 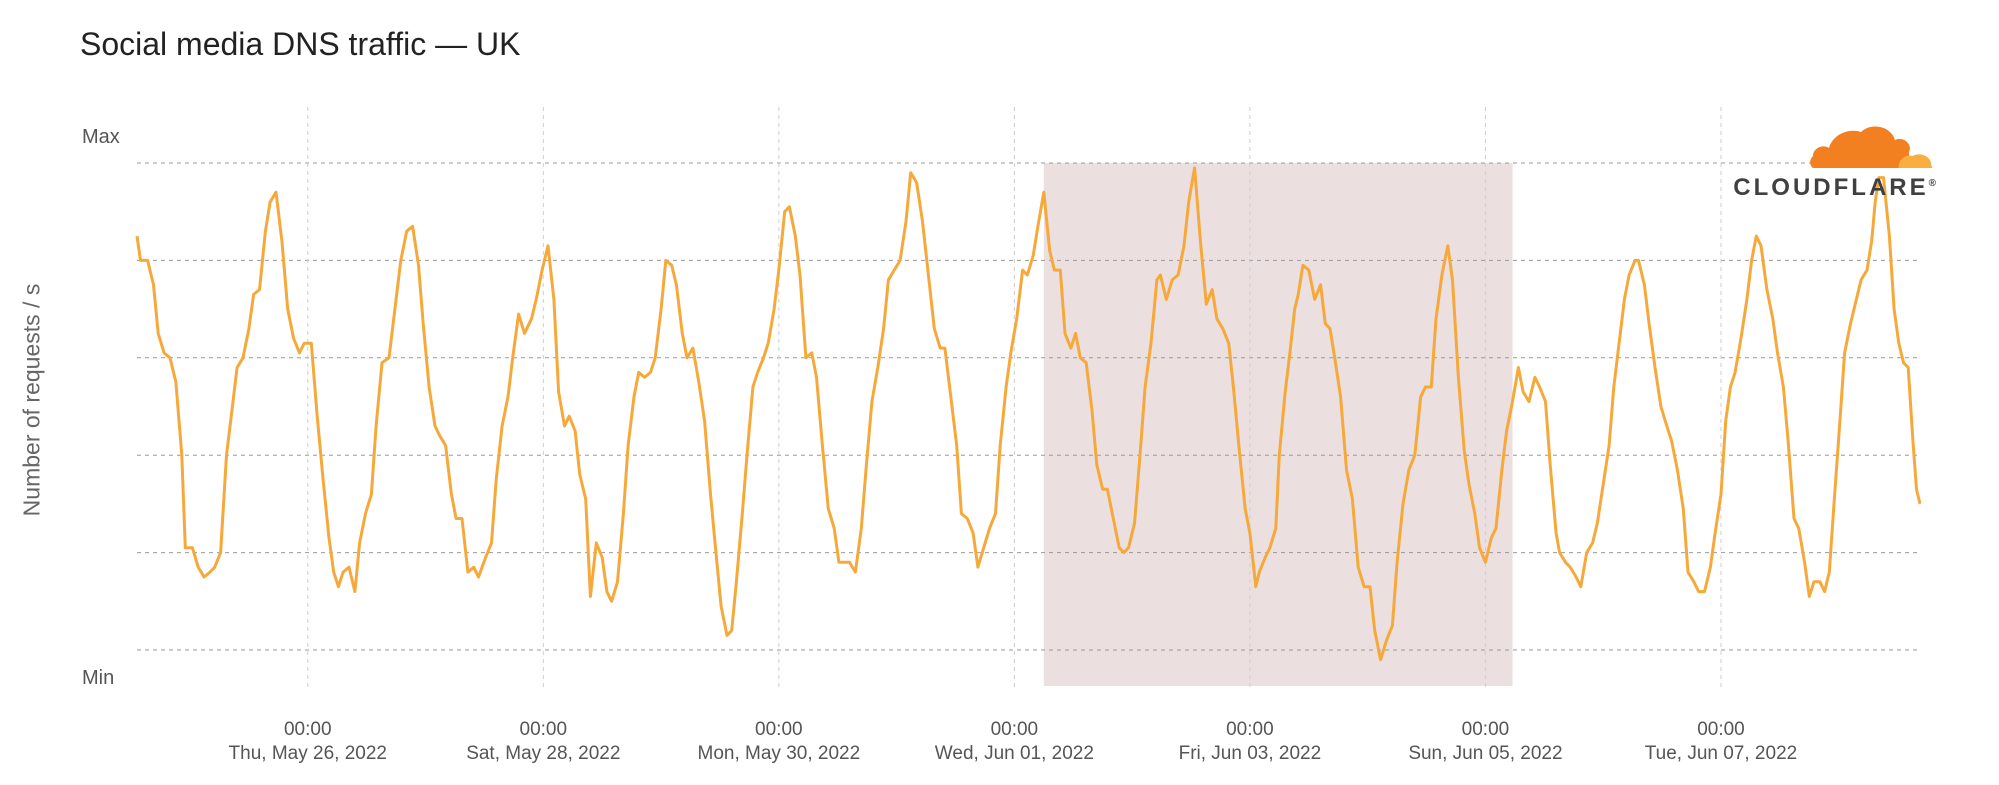 I want to click on x-tick-label: 00:00 Mon, May 30, 2022, so click(x=779, y=742).